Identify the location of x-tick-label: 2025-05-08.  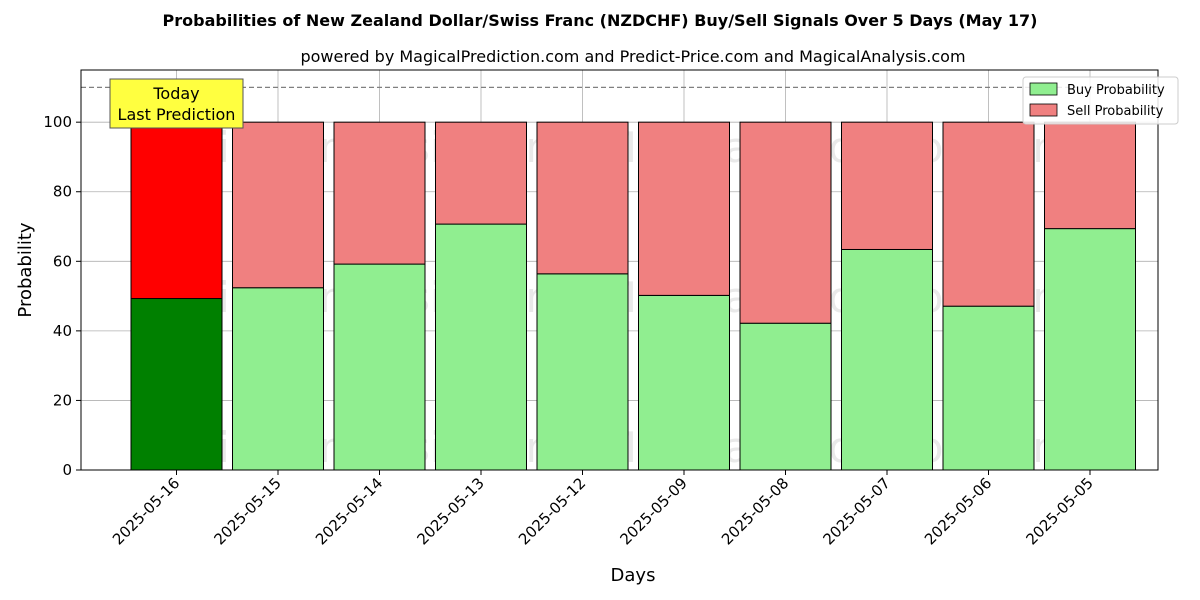
(755, 511).